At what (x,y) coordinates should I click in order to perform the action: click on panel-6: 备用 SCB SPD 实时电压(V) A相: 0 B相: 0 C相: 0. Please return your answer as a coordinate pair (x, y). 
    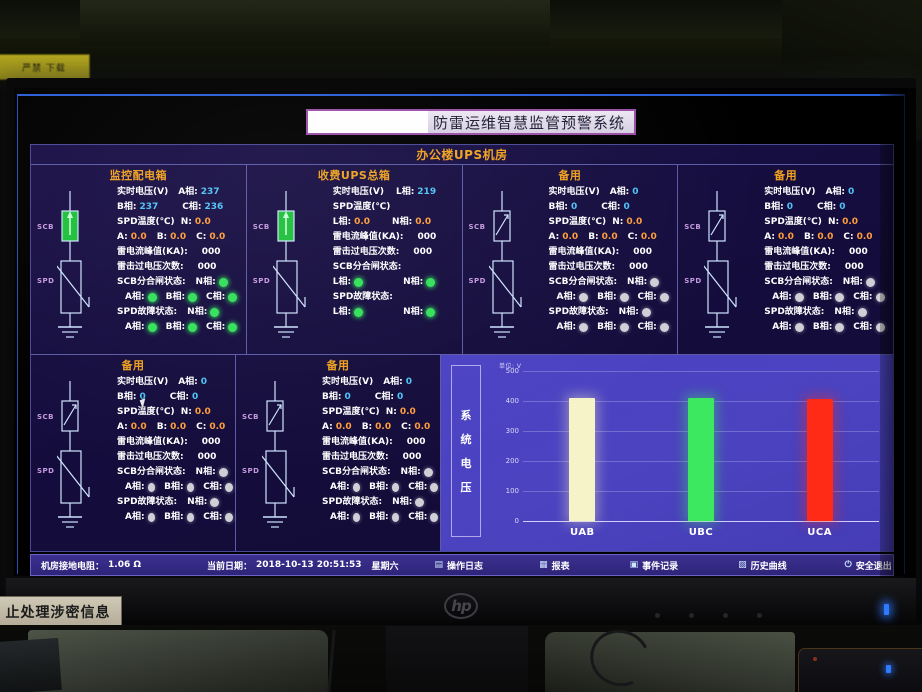
    Looking at the image, I should click on (338, 453).